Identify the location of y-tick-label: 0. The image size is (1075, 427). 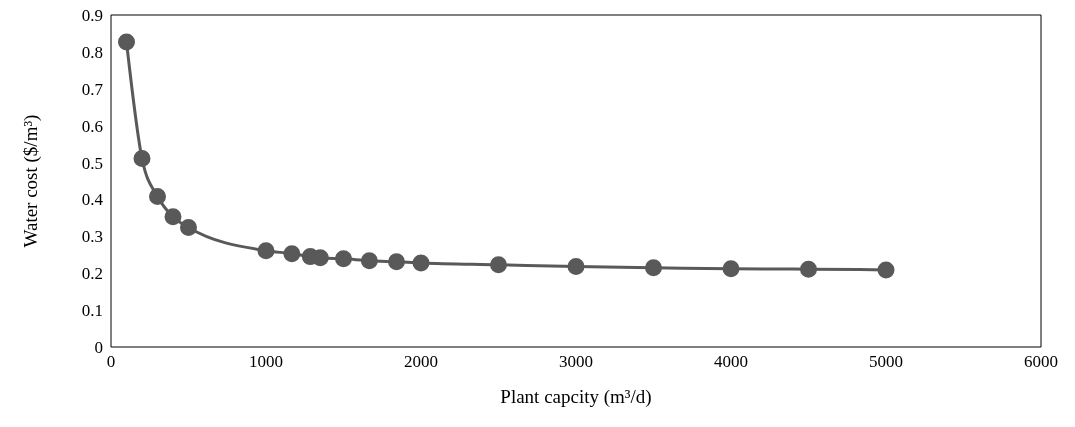
(98, 348).